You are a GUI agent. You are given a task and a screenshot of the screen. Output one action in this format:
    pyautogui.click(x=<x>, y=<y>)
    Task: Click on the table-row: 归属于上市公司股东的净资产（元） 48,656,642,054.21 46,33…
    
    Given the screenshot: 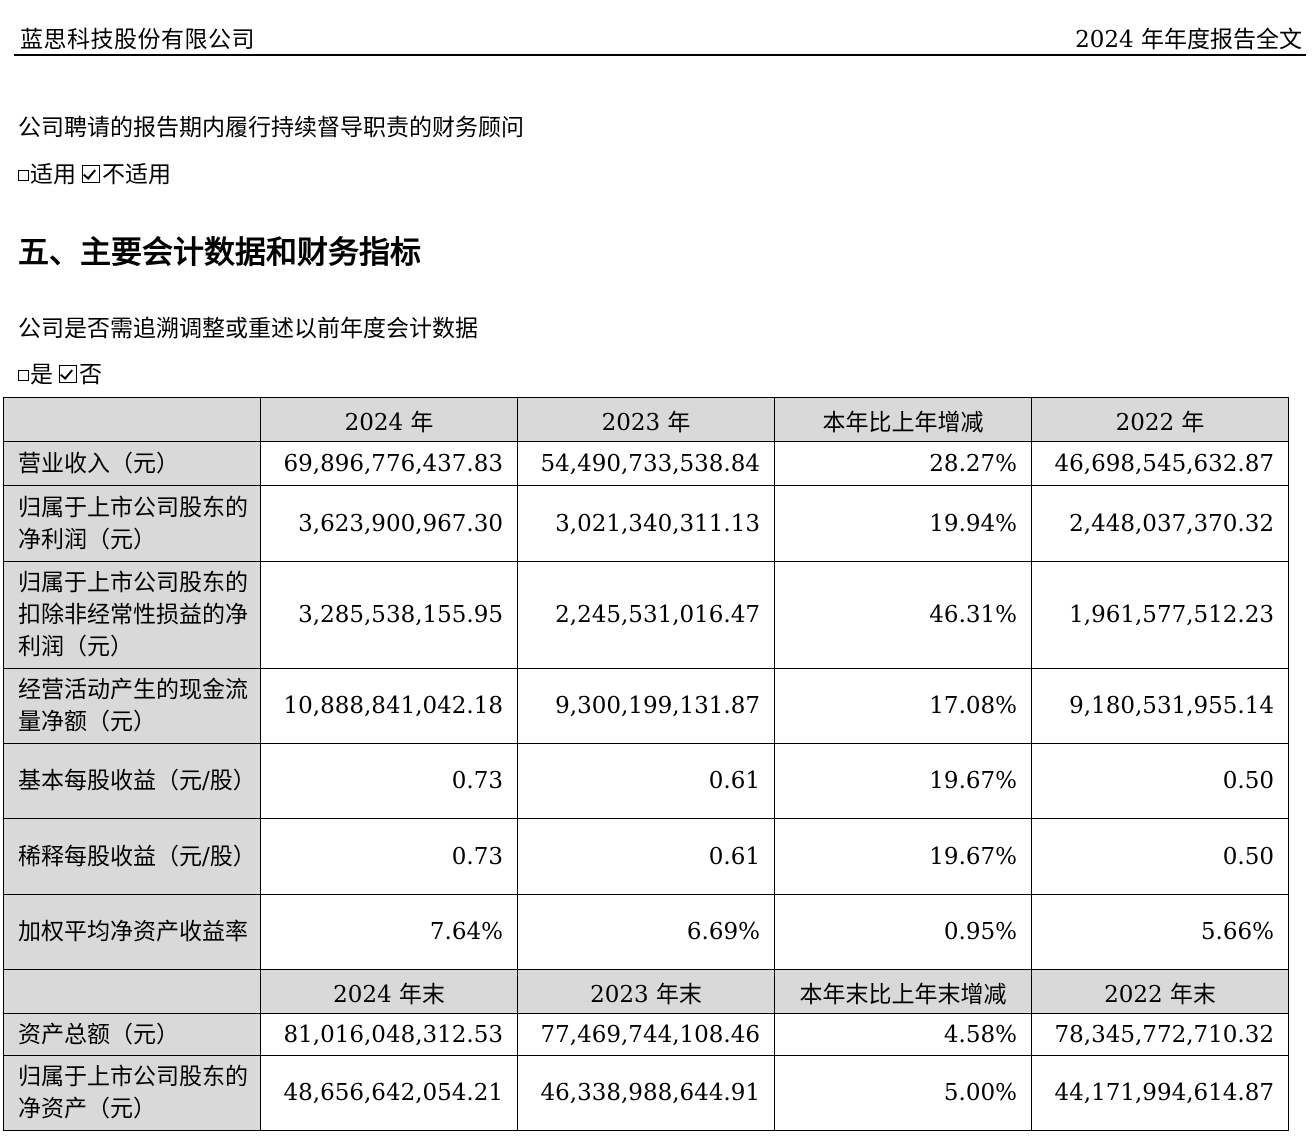 What is the action you would take?
    pyautogui.click(x=646, y=1093)
    